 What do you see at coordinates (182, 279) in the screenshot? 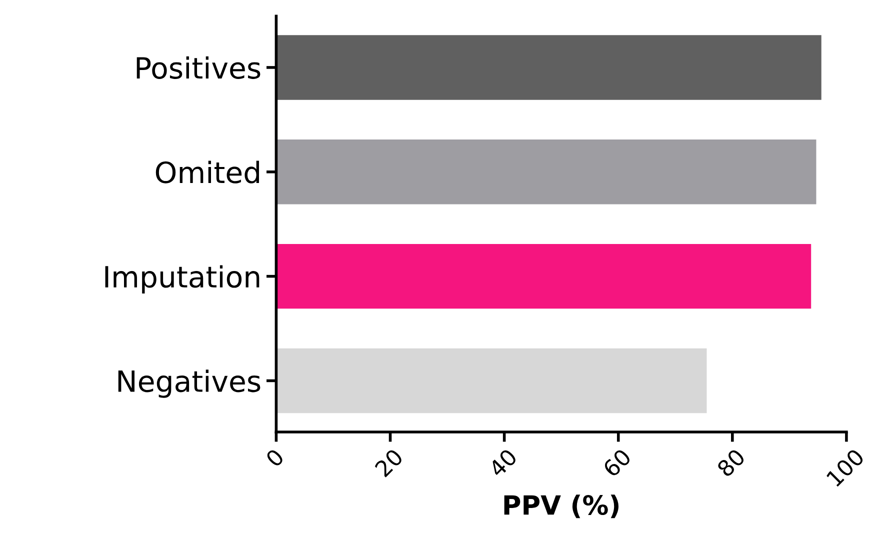
I see `y-tick-label: Imputation` at bounding box center [182, 279].